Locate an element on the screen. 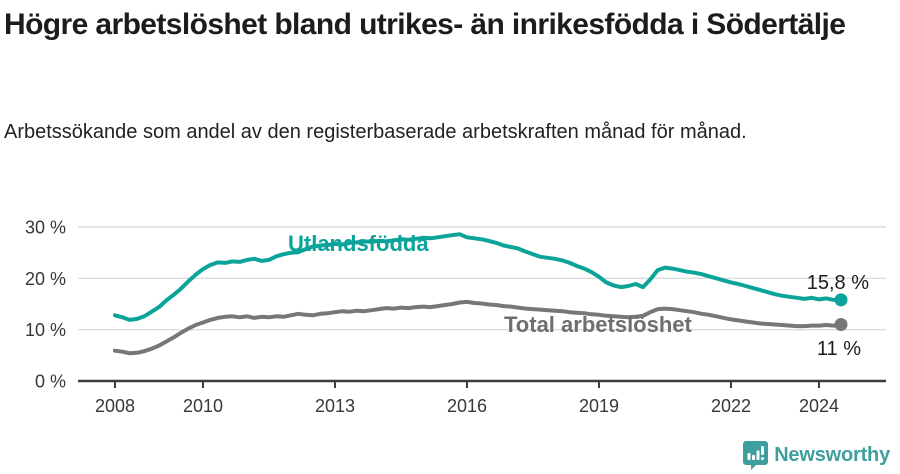  x-axis-label-2008: 2008 is located at coordinates (115, 406).